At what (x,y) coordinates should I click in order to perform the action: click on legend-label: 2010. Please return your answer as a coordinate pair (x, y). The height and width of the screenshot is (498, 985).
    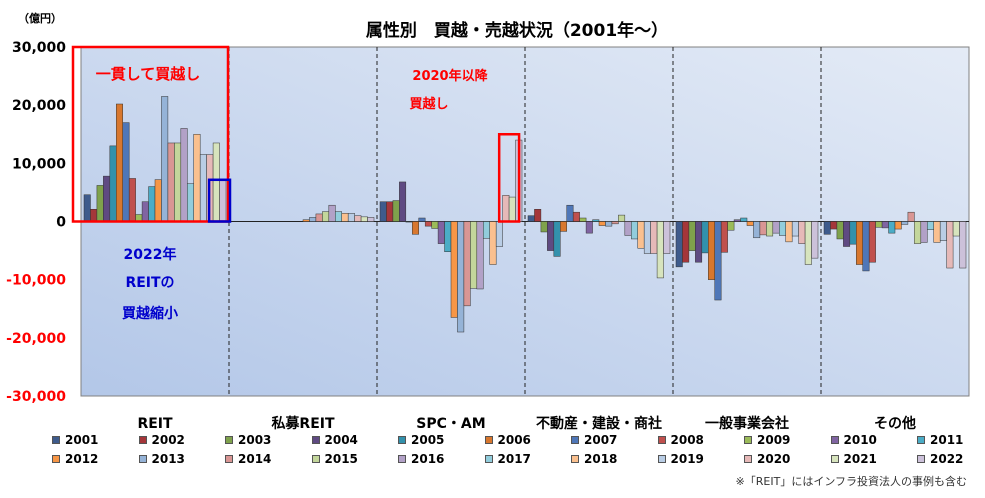
    Looking at the image, I should click on (860, 439).